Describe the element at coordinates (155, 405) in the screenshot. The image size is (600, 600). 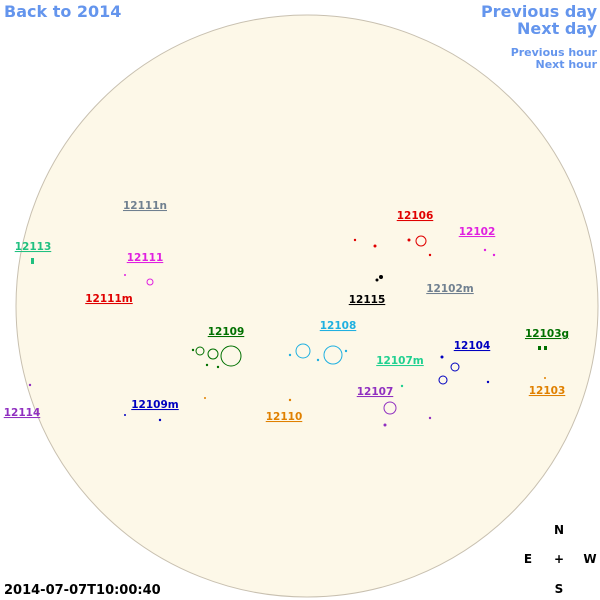
I see `region-label: 12109m` at that location.